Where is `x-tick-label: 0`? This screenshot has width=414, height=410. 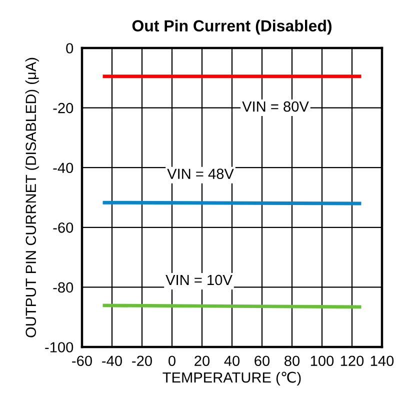
x-tick-label: 0 is located at coordinates (172, 361).